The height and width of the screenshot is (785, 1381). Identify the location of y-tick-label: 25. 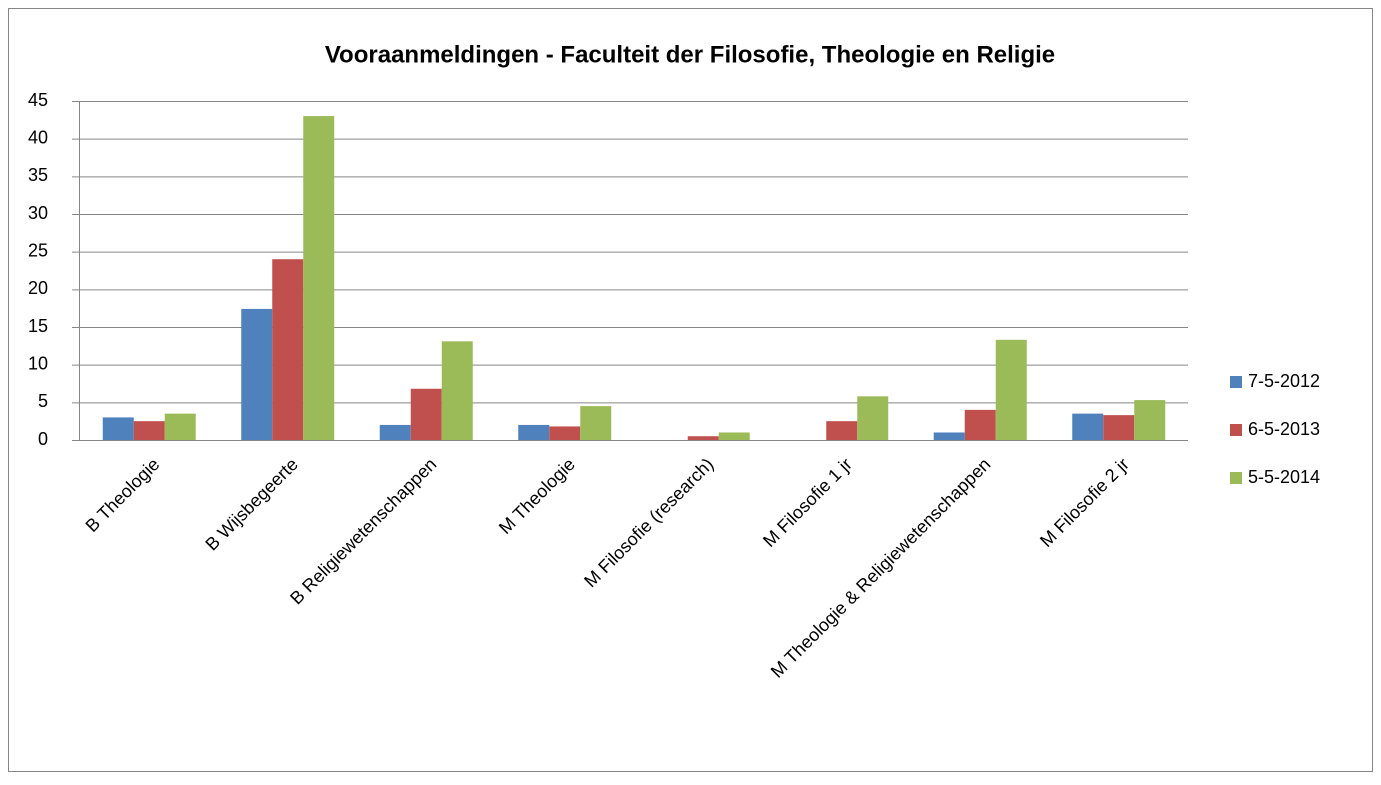
(38, 250).